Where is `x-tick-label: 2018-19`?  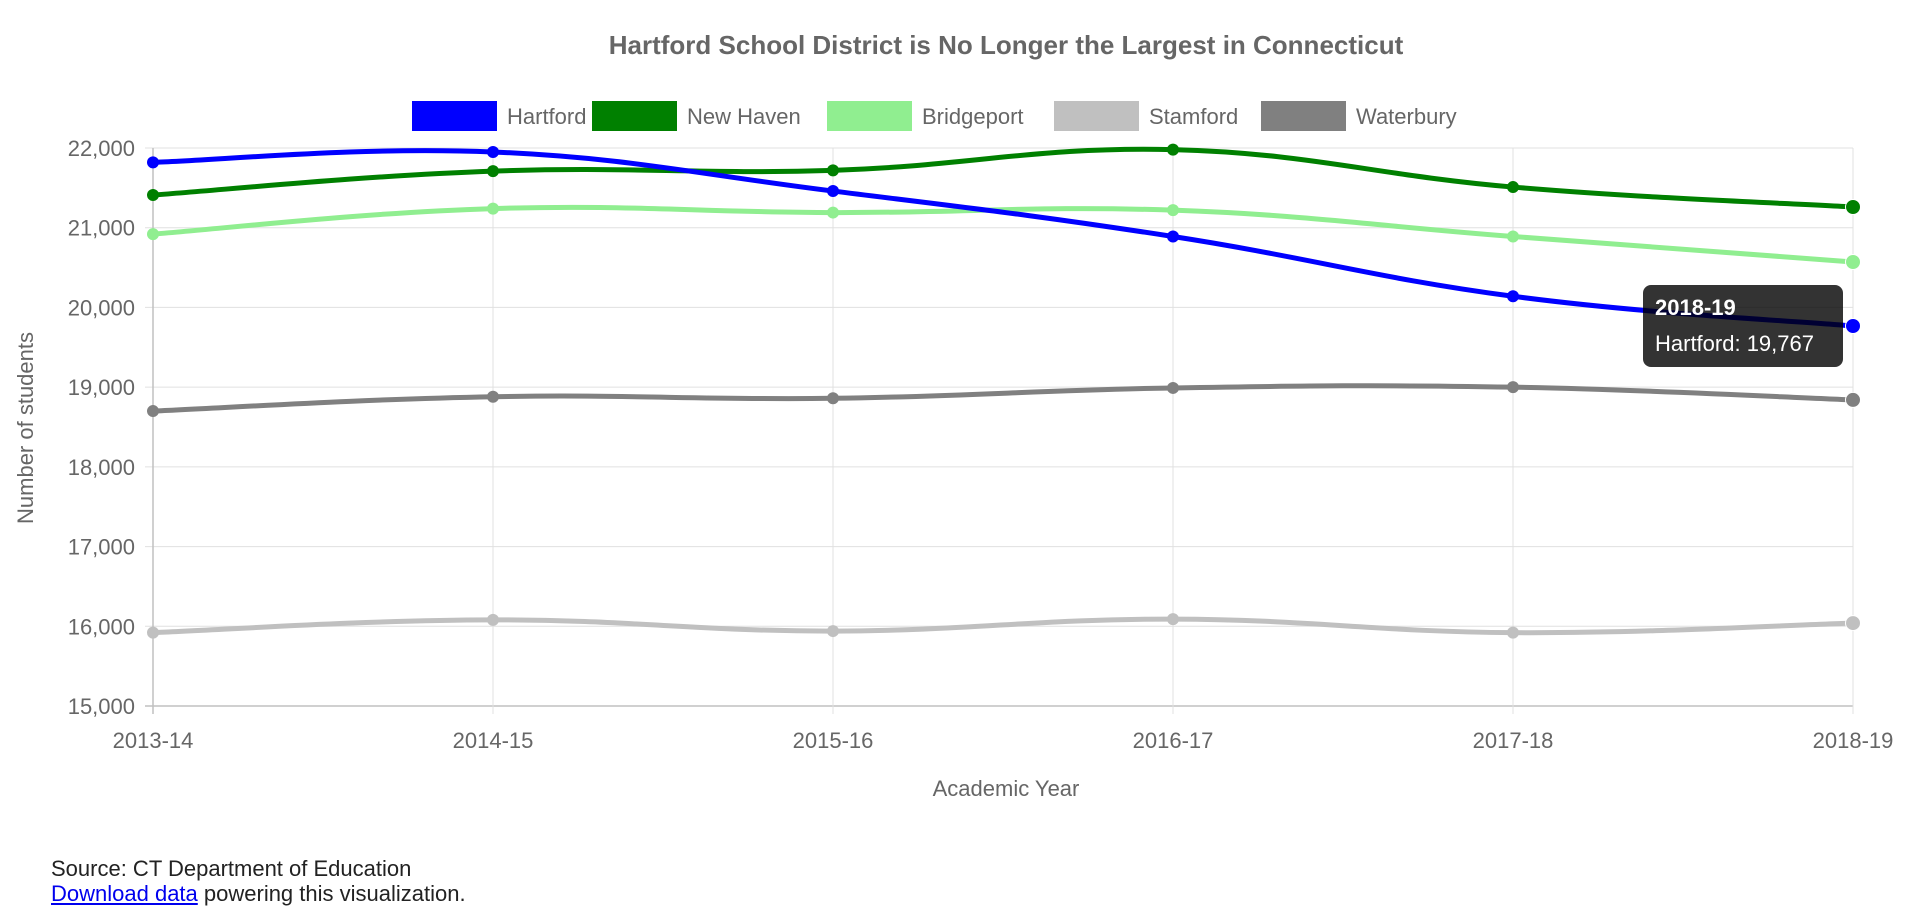
x-tick-label: 2018-19 is located at coordinates (1853, 740).